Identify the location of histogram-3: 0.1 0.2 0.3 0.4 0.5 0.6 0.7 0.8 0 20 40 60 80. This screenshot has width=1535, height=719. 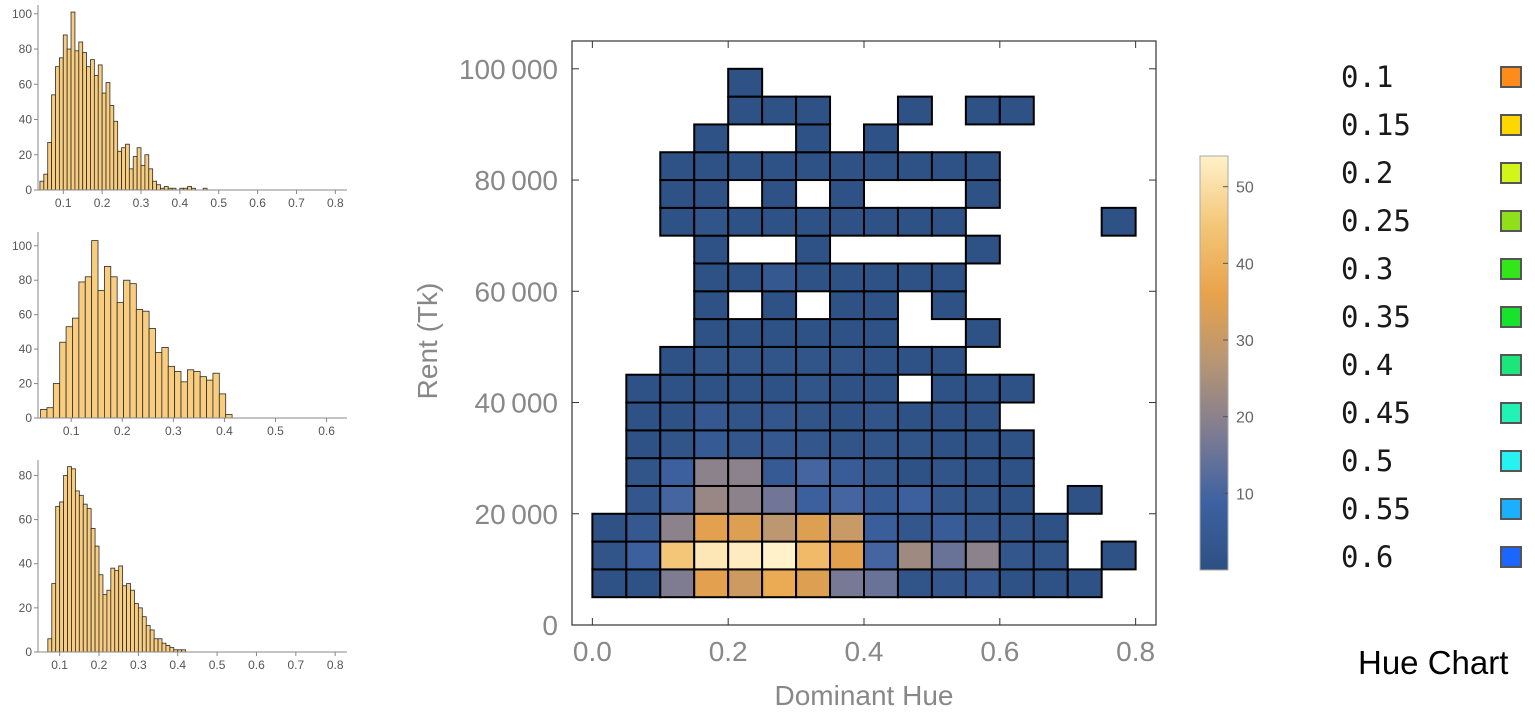
(183, 566).